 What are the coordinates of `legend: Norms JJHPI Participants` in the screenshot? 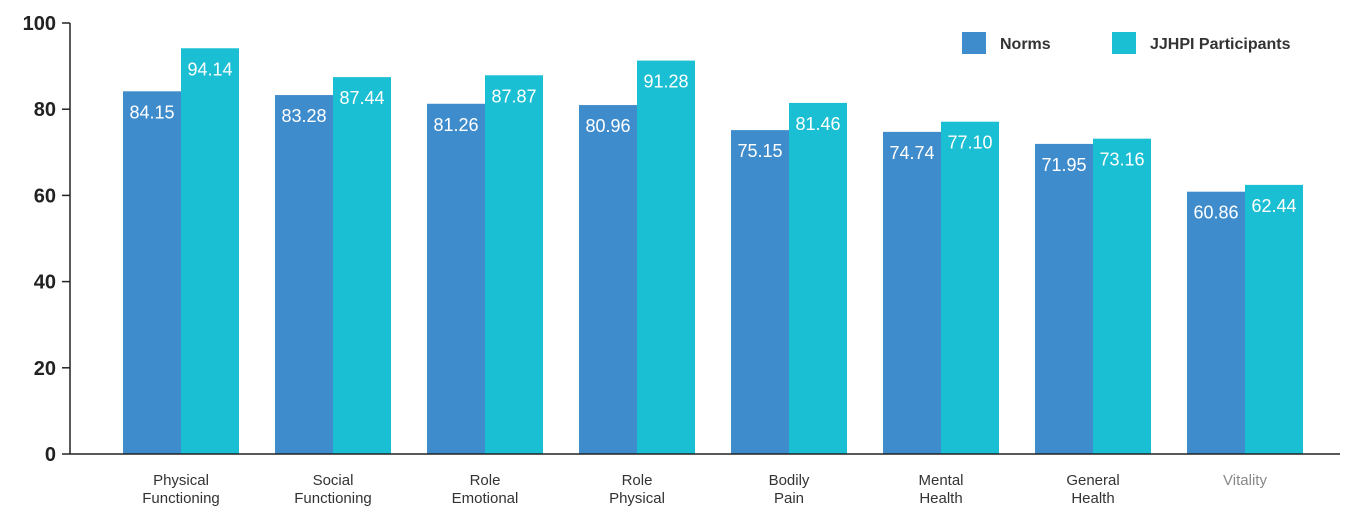 It's located at (1126, 43).